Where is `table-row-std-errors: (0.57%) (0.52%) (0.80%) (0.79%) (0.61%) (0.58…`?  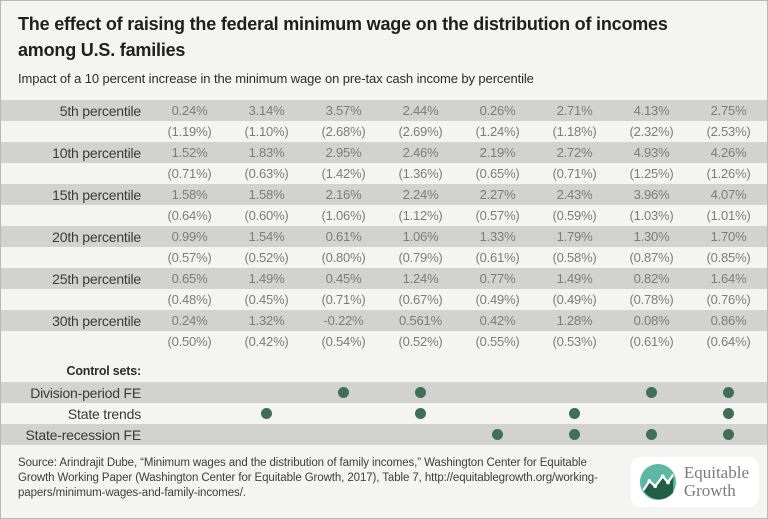 table-row-std-errors: (0.57%) (0.52%) (0.80%) (0.79%) (0.61%) (0.58… is located at coordinates (384, 257).